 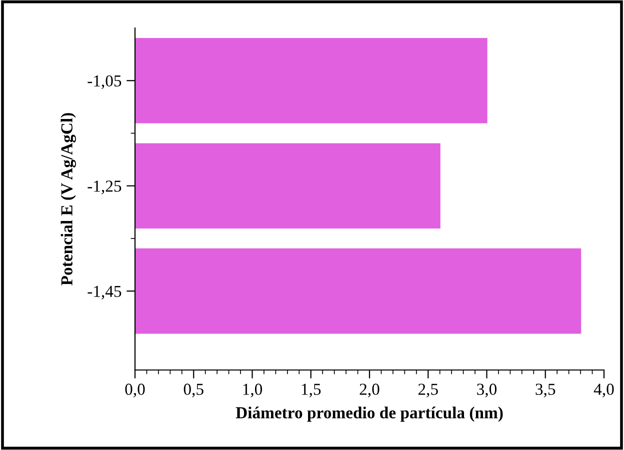 I want to click on x-tick-label: 1,0, so click(x=252, y=391).